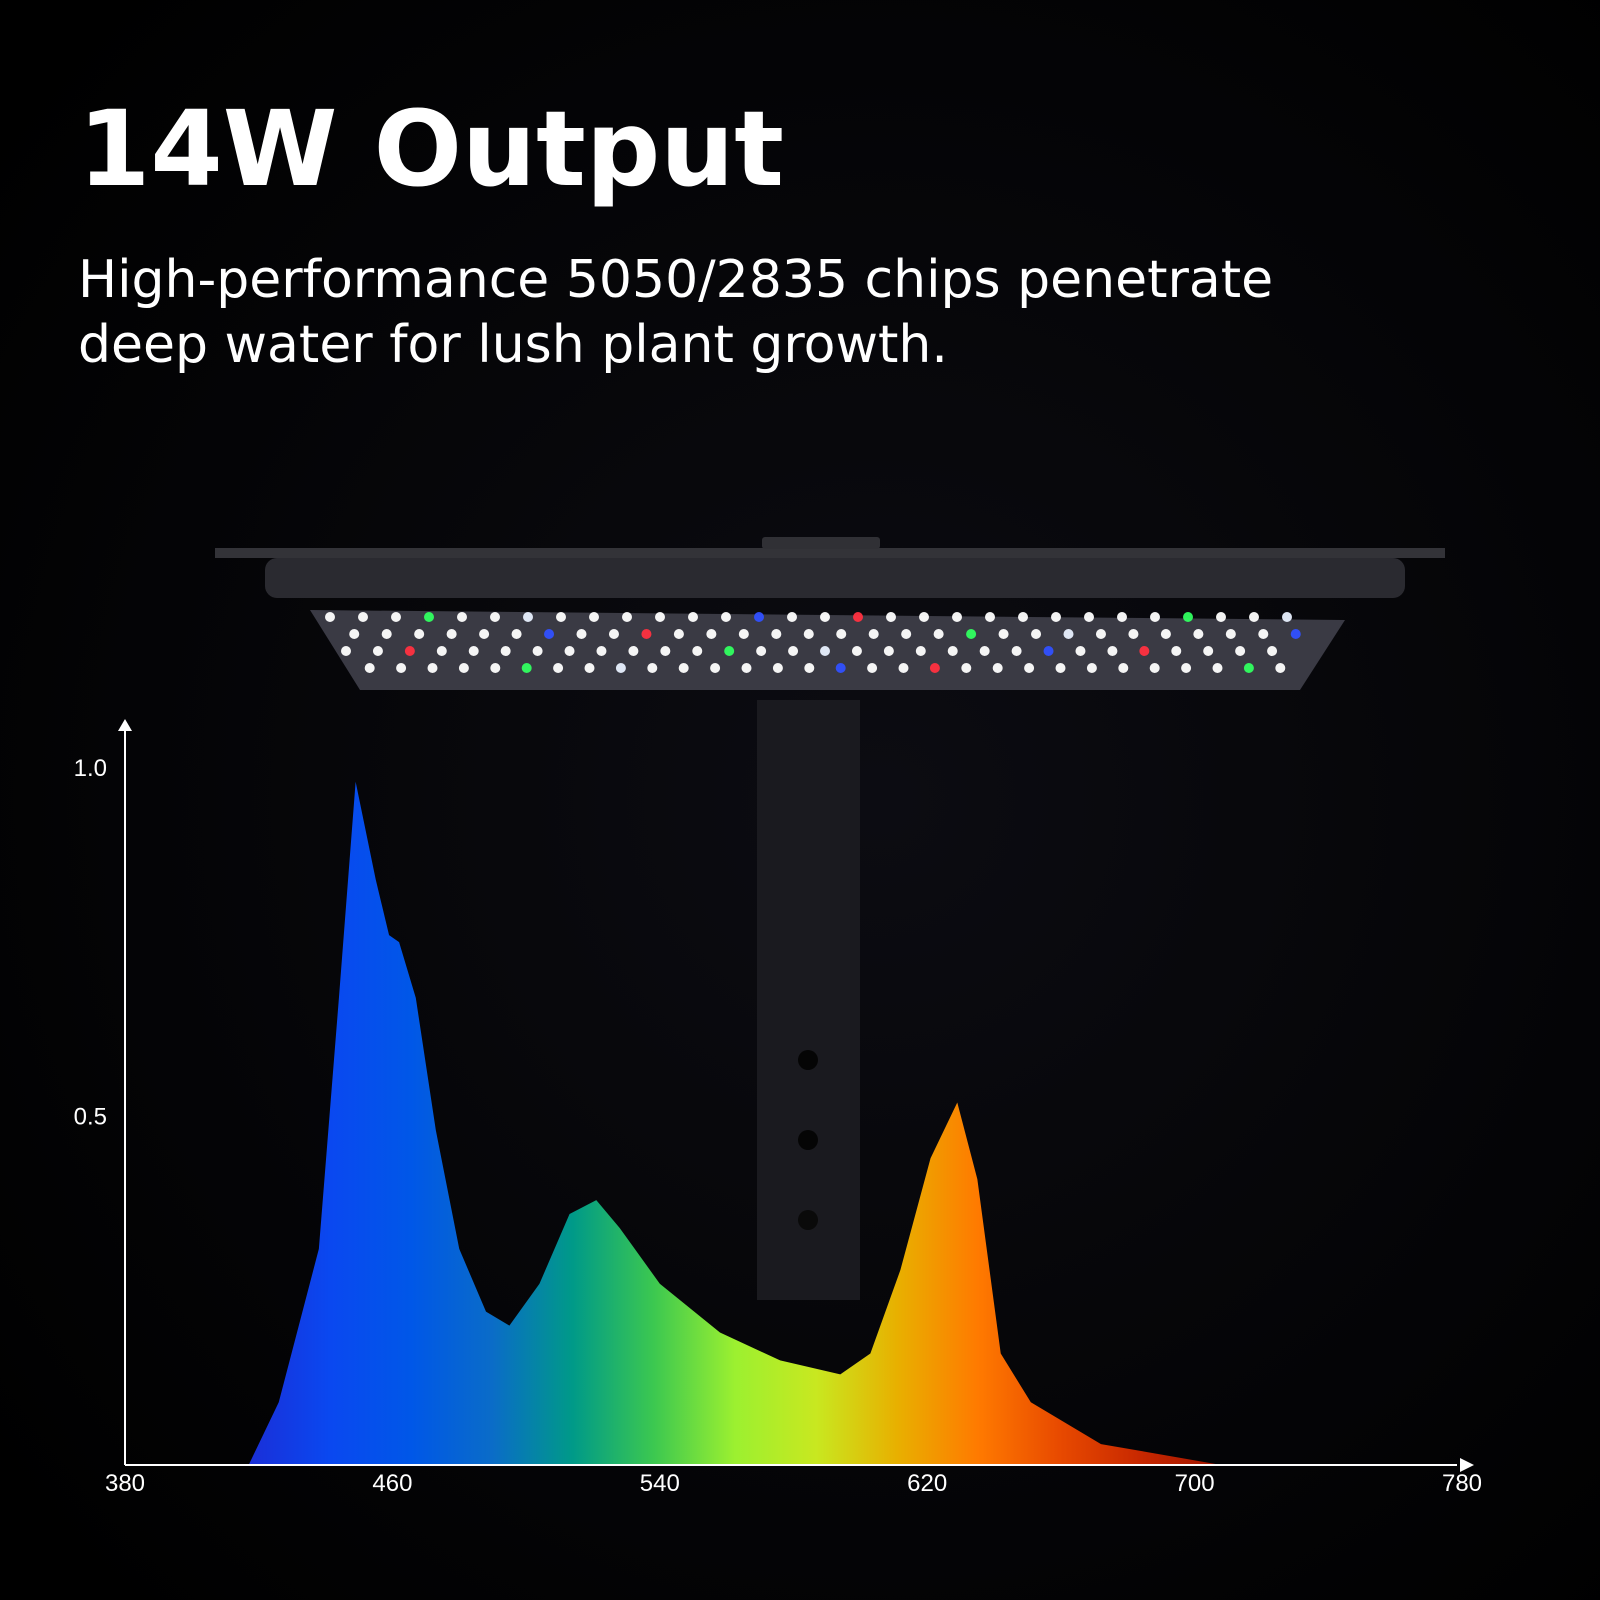  Describe the element at coordinates (835, 578) in the screenshot. I see `lamp-bar` at that location.